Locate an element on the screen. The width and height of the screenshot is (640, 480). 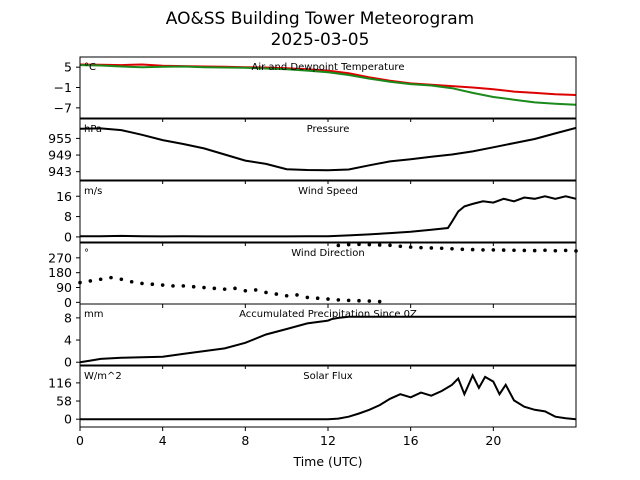
pressure-title: Pressure is located at coordinates (328, 129).